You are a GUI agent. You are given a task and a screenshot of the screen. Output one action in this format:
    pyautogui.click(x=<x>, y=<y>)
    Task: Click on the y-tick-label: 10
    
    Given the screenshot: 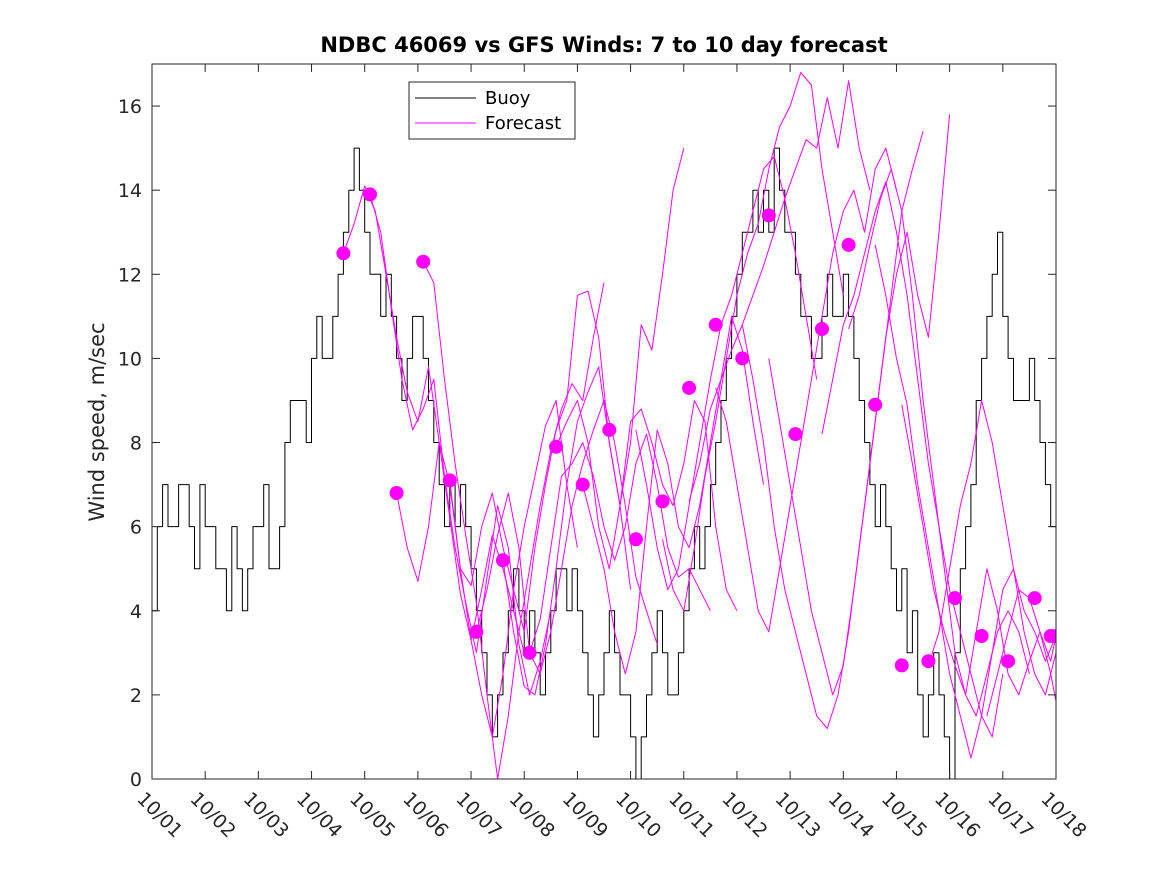 What is the action you would take?
    pyautogui.click(x=130, y=359)
    